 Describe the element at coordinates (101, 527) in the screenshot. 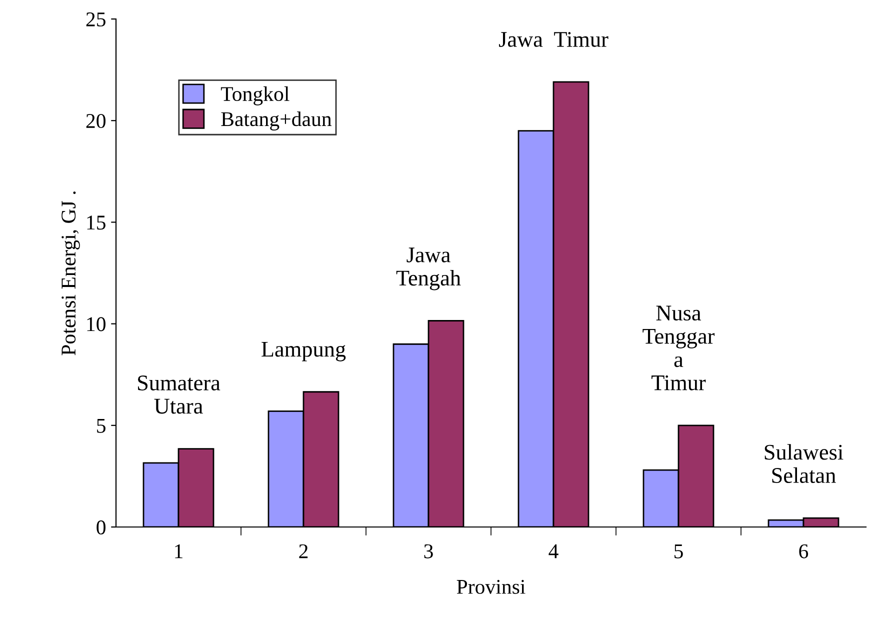

I see `y-tick-label: 0` at that location.